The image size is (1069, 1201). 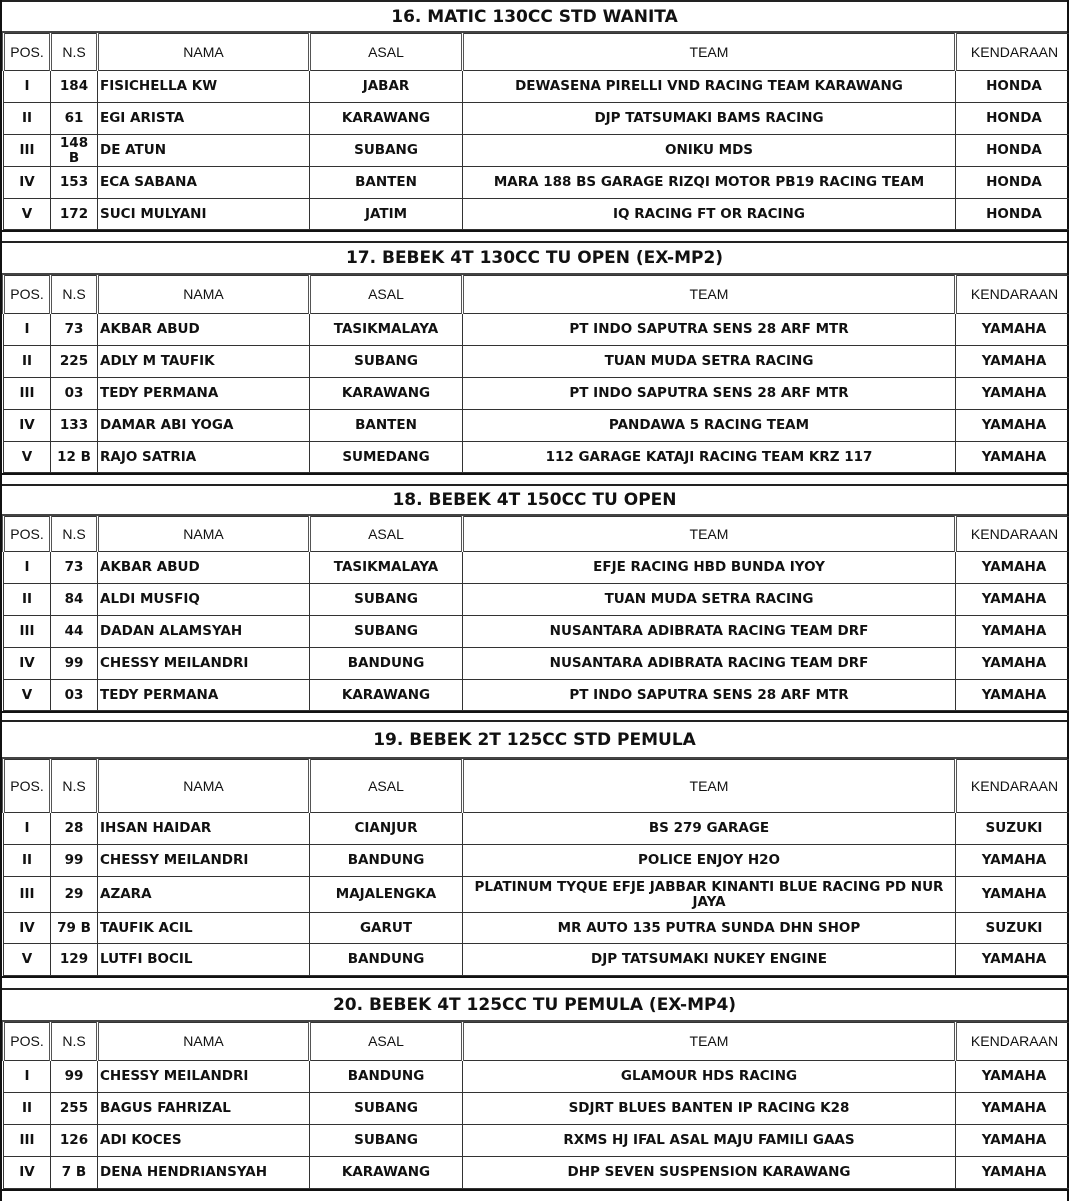 What do you see at coordinates (27, 534) in the screenshot?
I see `column-header: POS.` at bounding box center [27, 534].